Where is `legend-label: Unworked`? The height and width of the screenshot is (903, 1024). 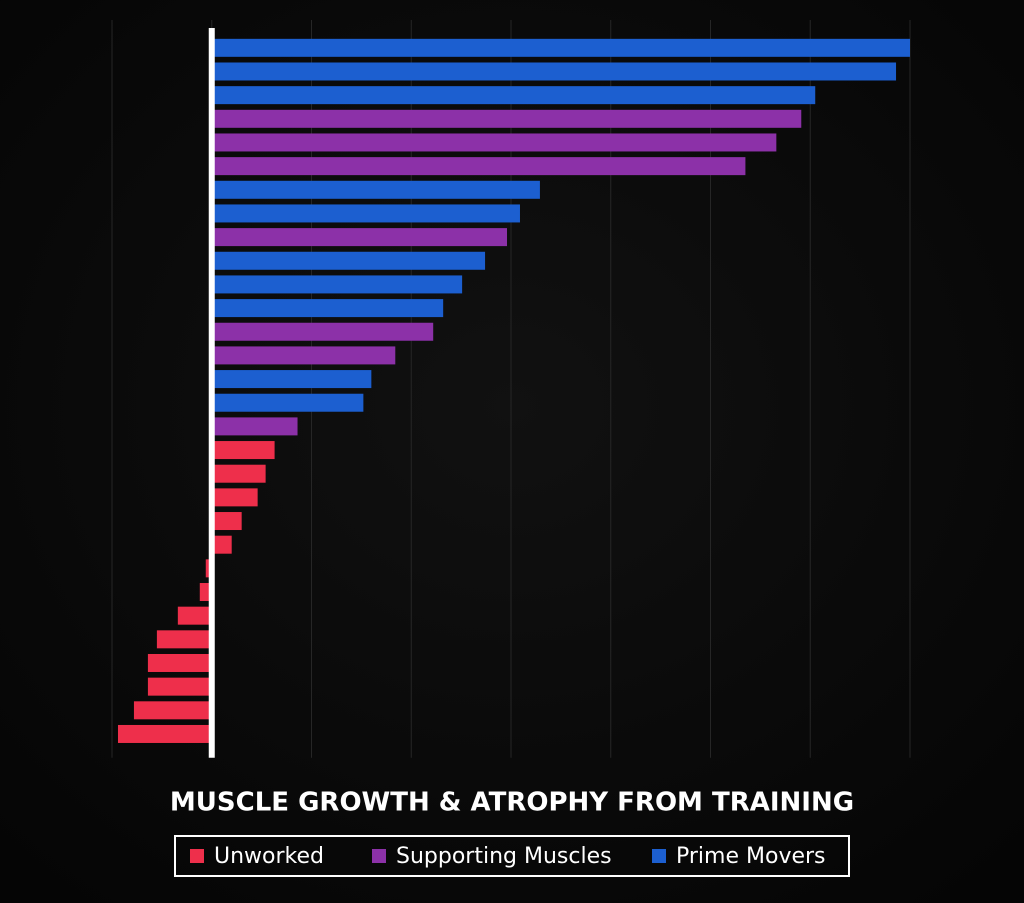 legend-label: Unworked is located at coordinates (269, 856).